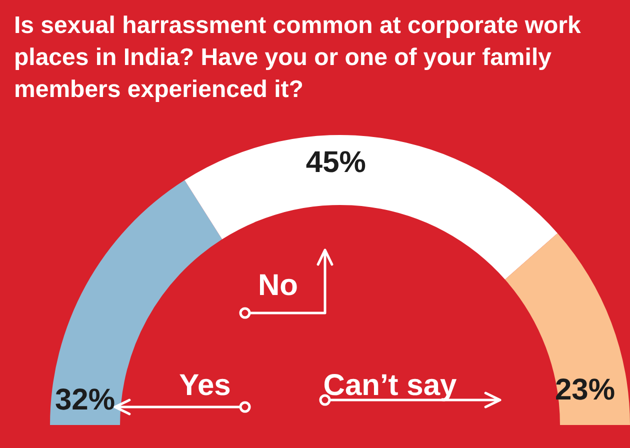  What do you see at coordinates (278, 285) in the screenshot?
I see `slice-label: No` at bounding box center [278, 285].